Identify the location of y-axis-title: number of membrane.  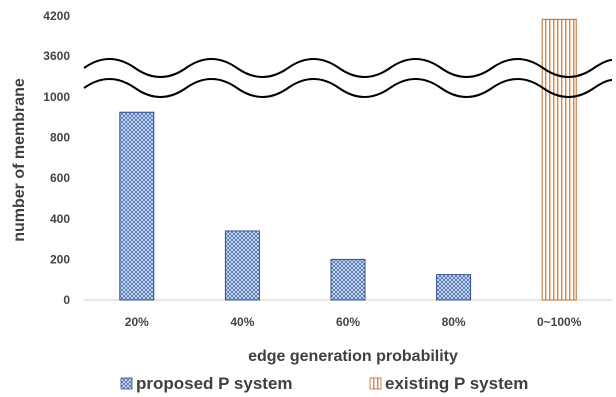
(19, 160).